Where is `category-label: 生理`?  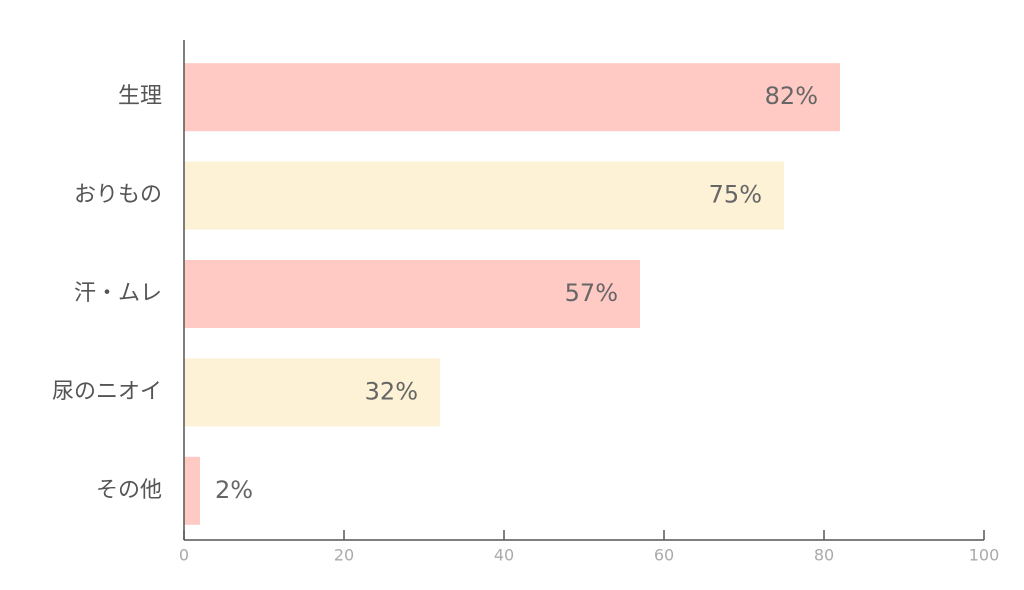
category-label: 生理 is located at coordinates (140, 96).